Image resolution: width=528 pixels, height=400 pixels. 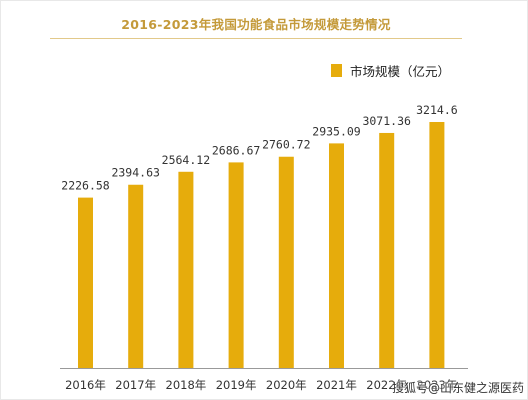 What do you see at coordinates (286, 145) in the screenshot?
I see `data-label-4: 2760.72` at bounding box center [286, 145].